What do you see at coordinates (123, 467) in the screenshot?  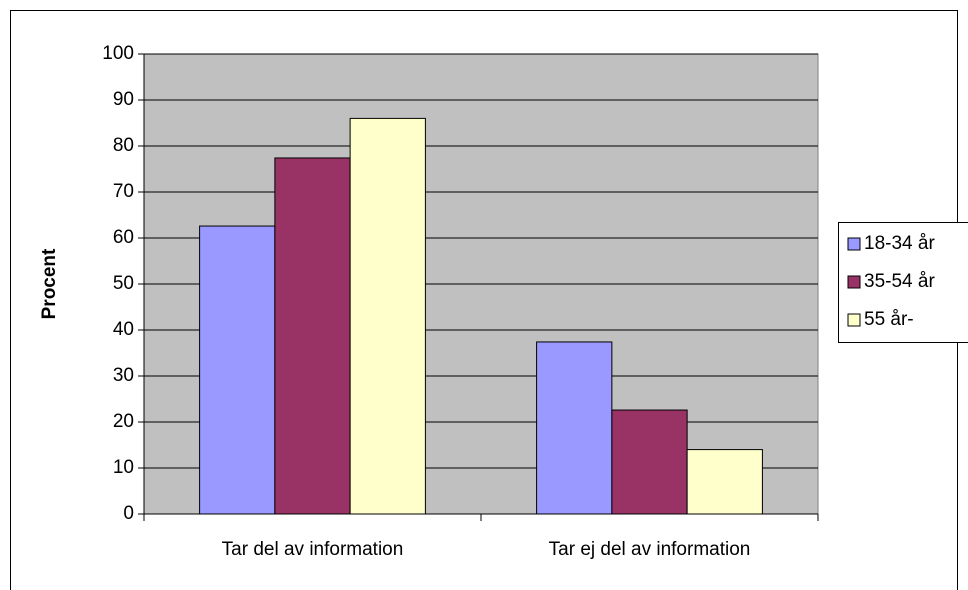 I see `y-tick-label: 10` at bounding box center [123, 467].